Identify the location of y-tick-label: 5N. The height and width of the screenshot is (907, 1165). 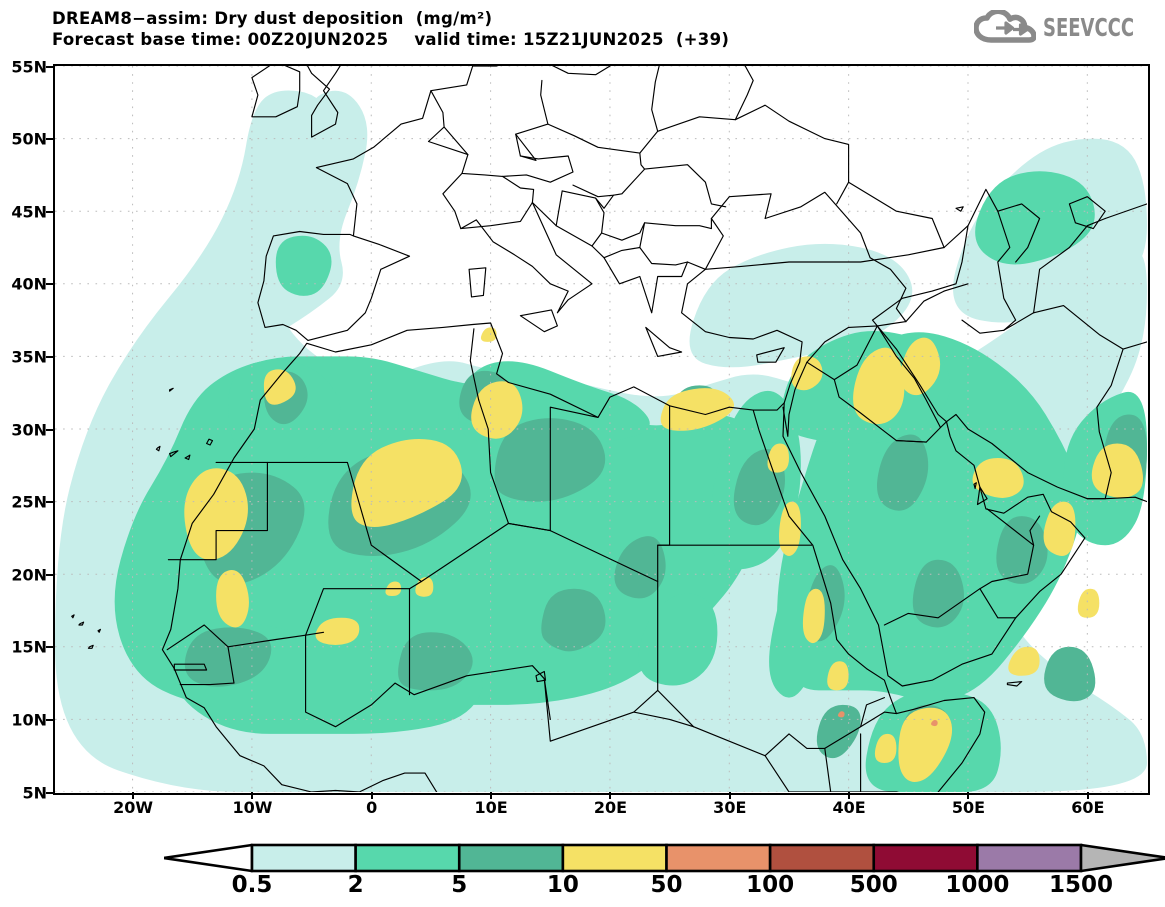
(34, 792).